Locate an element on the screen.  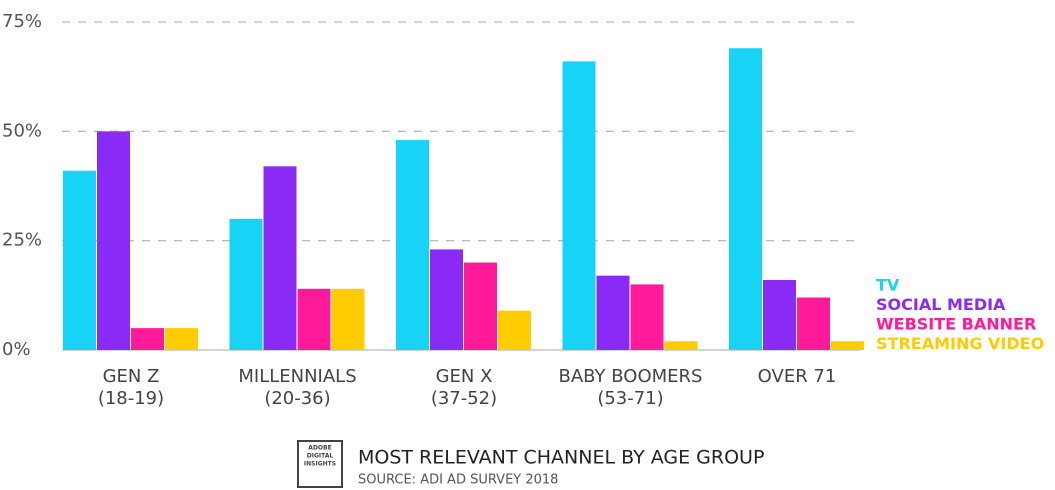
x-tick-label: (53-71) is located at coordinates (630, 398).